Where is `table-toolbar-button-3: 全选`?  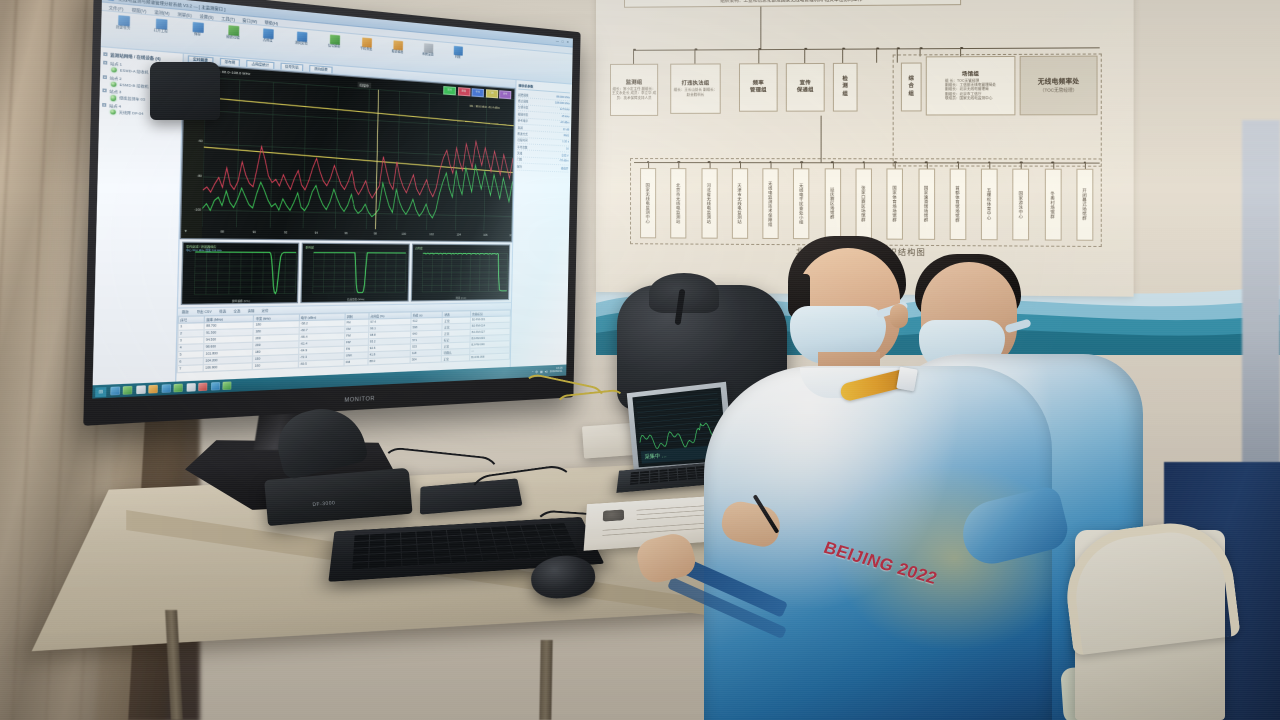 table-toolbar-button-3: 全选 is located at coordinates (237, 311).